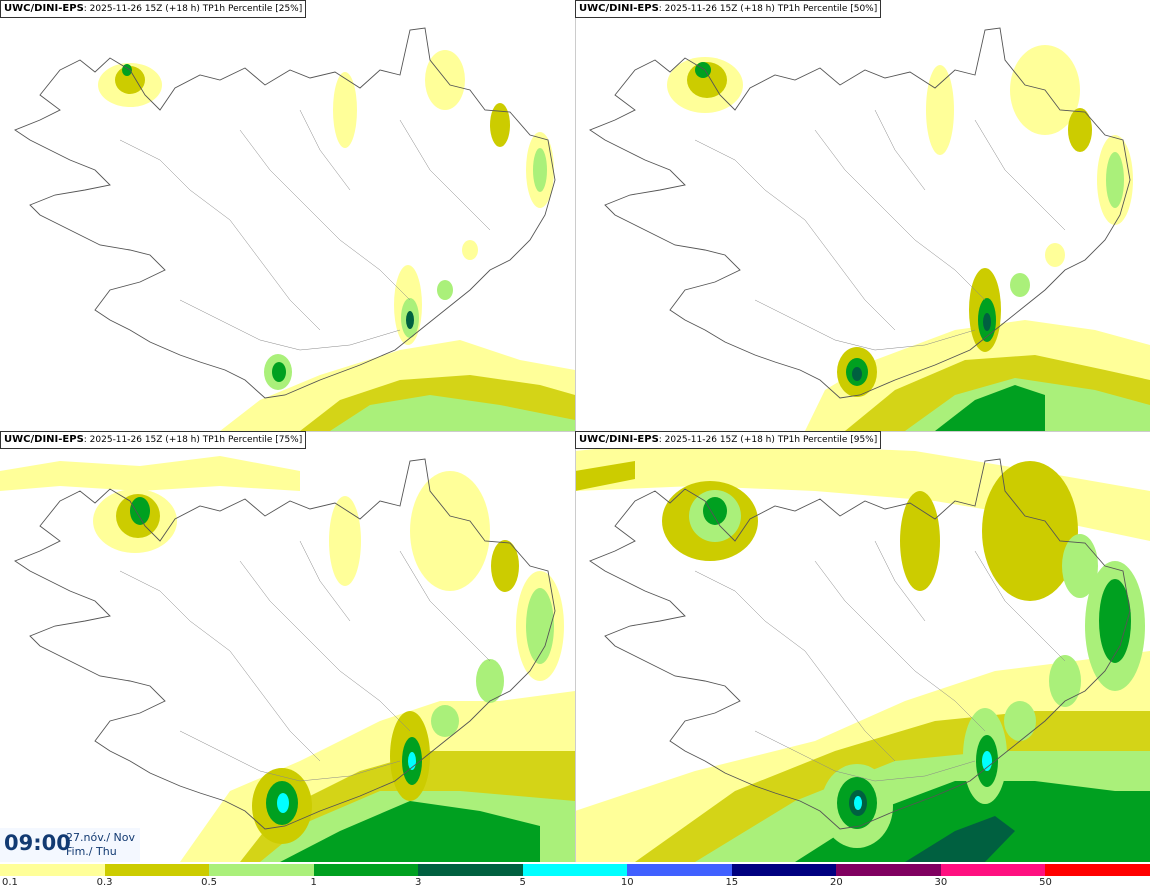 The image size is (1150, 891). Describe the element at coordinates (209, 882) in the screenshot. I see `legend-tick-label: 0.5` at that location.